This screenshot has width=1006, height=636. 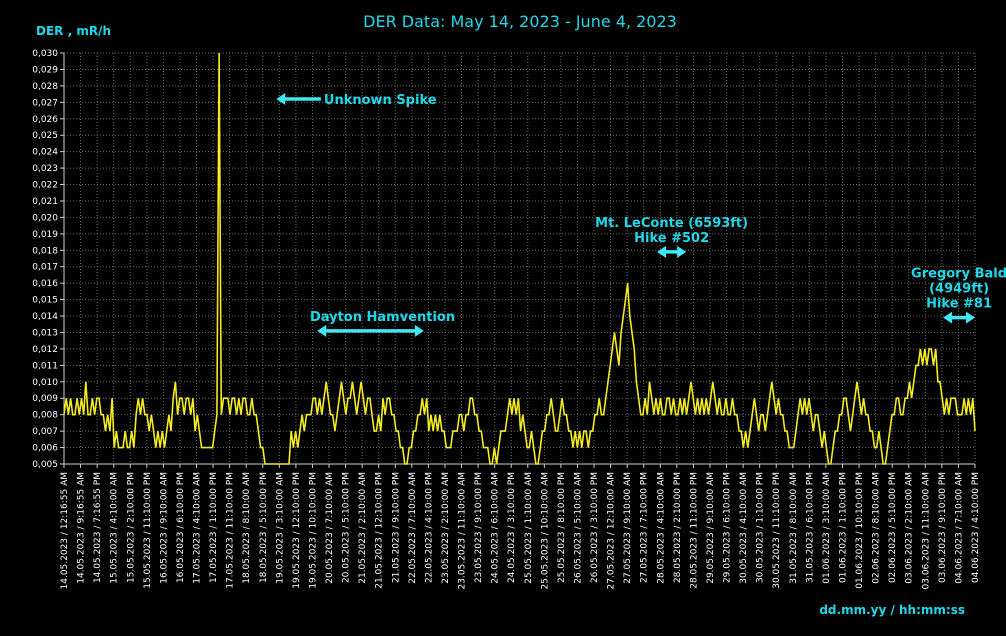 I want to click on y-tick-label: 0,029, so click(x=45, y=70).